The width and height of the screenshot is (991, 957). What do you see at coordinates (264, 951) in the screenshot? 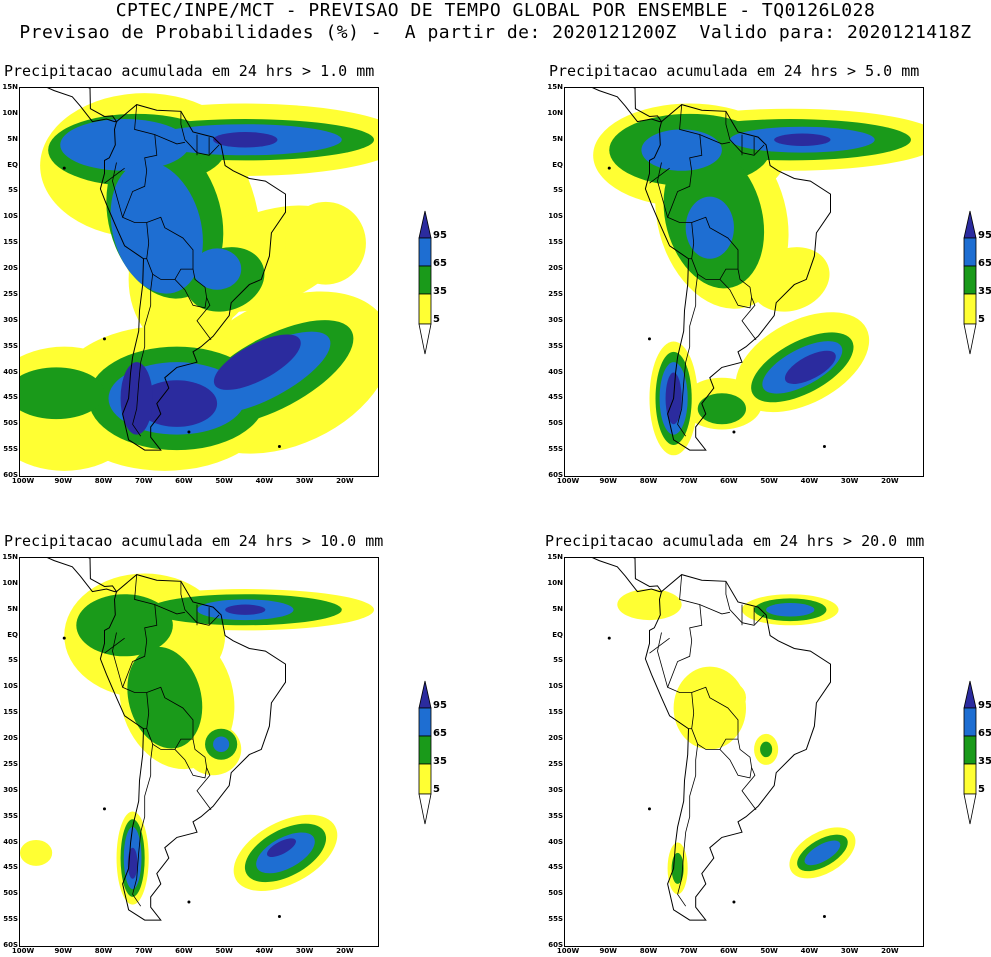
I see `lon-tick-label: 40W` at bounding box center [264, 951].